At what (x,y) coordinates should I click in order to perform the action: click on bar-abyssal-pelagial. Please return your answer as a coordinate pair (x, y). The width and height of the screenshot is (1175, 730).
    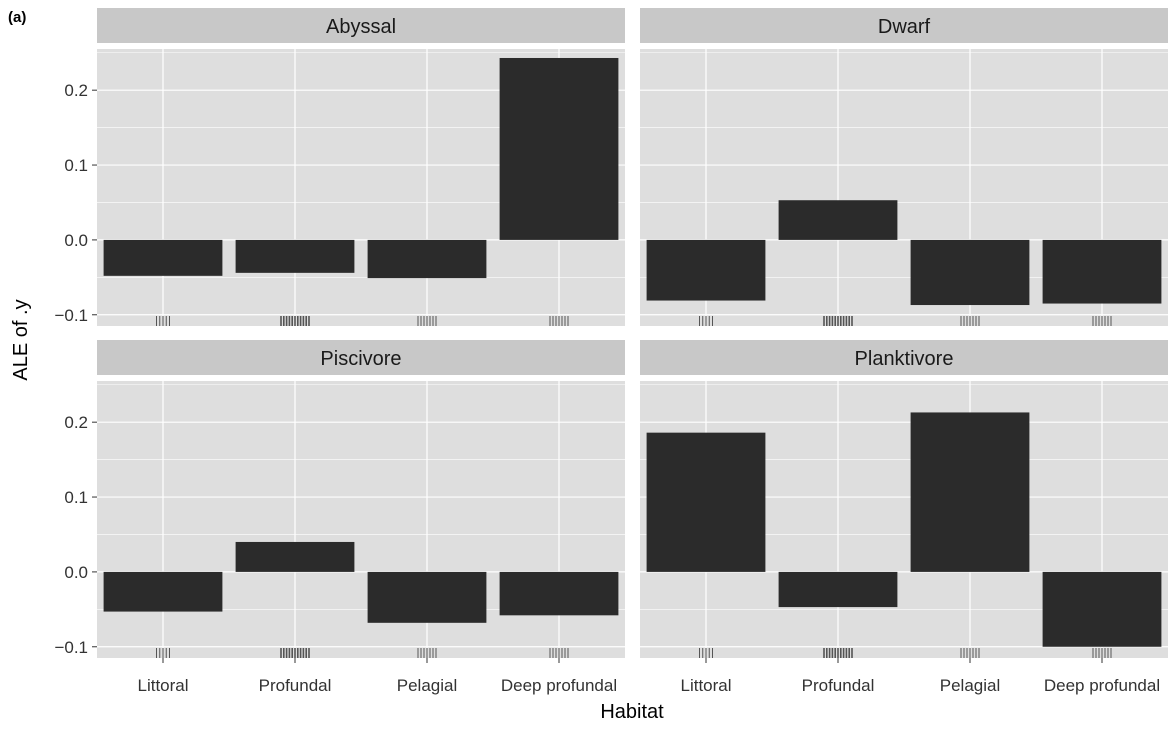
    Looking at the image, I should click on (427, 259).